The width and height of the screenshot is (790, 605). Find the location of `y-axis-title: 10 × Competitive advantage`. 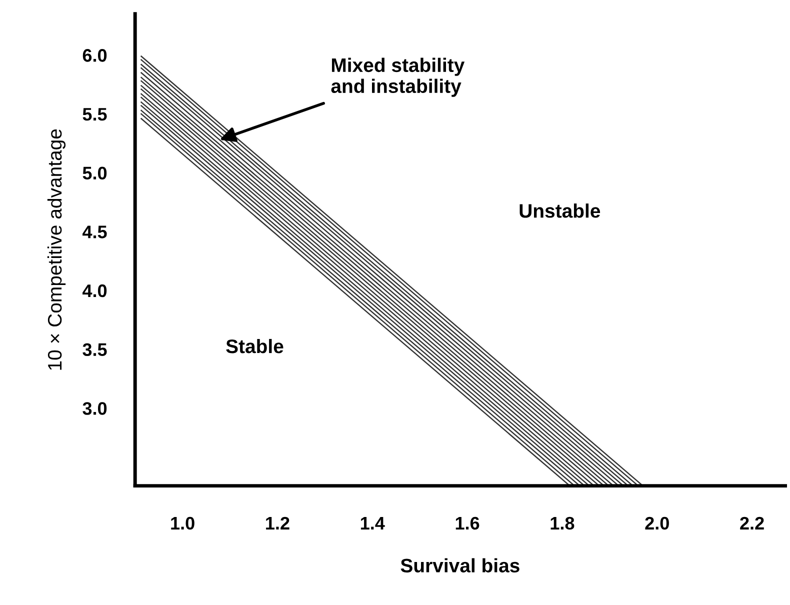

y-axis-title: 10 × Competitive advantage is located at coordinates (56, 249).